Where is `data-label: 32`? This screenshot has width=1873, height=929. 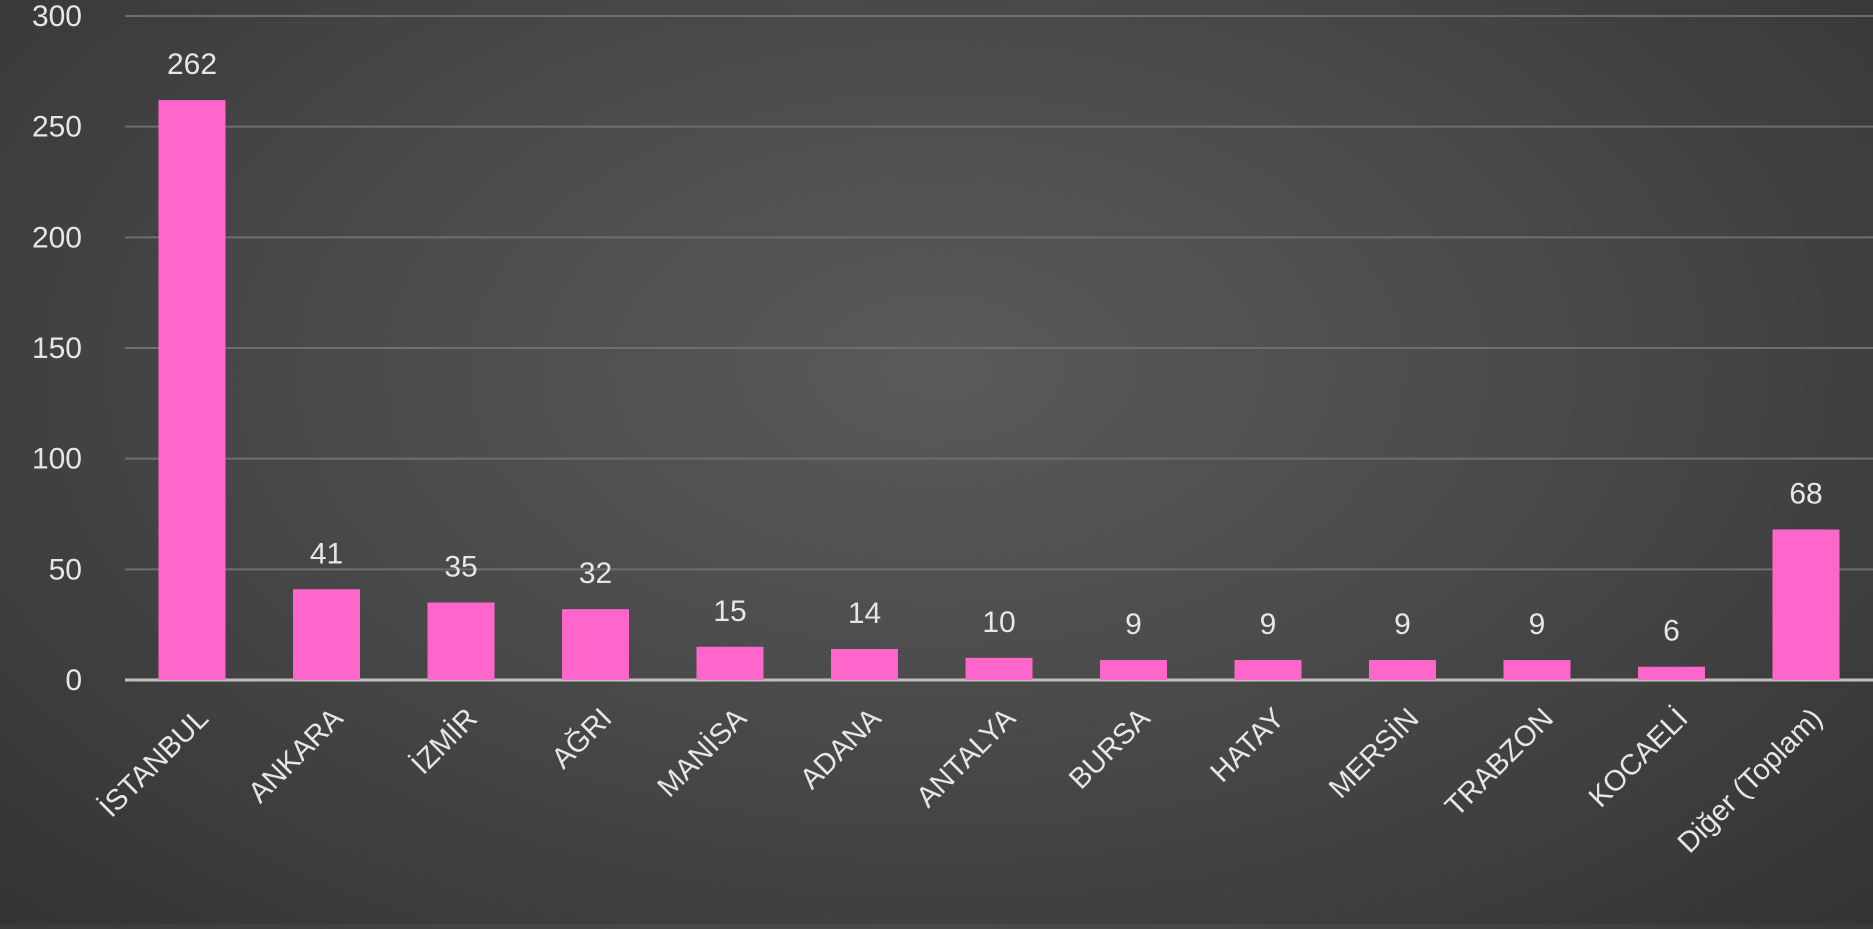
data-label: 32 is located at coordinates (595, 573).